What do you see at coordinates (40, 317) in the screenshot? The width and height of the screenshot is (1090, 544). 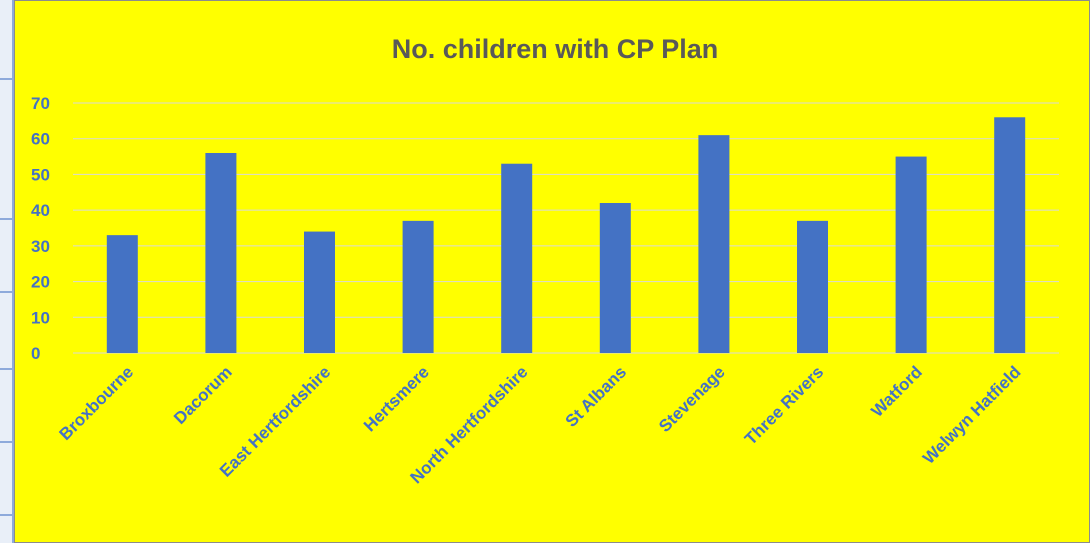 I see `y-tick-label: 10` at bounding box center [40, 317].